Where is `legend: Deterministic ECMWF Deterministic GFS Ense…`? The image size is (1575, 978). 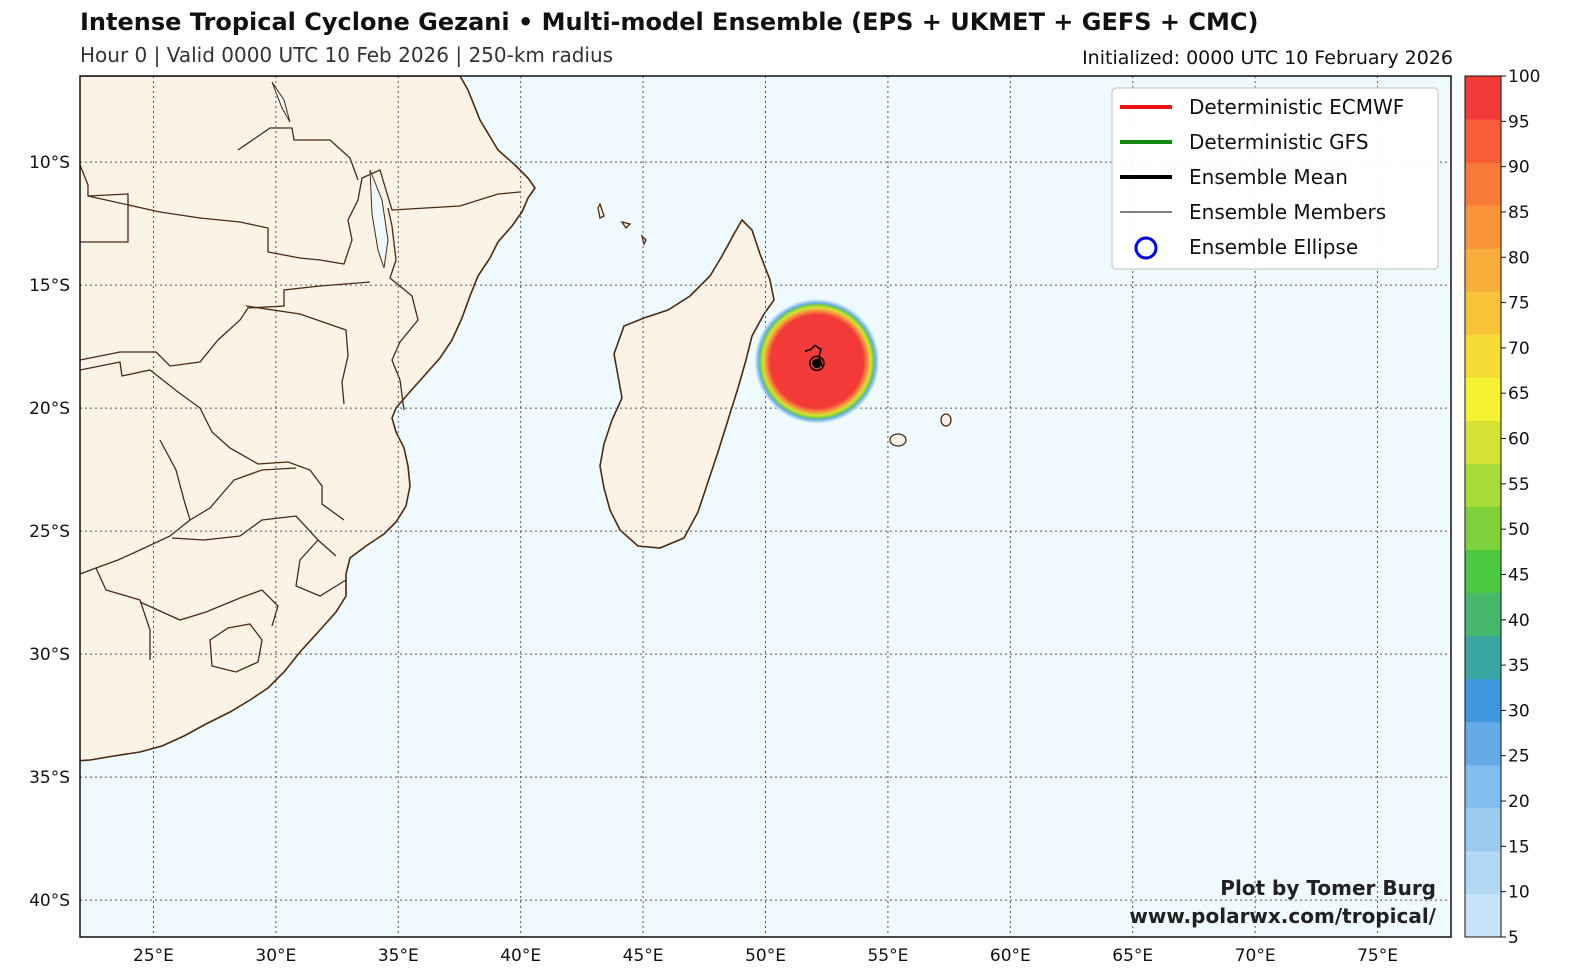
legend: Deterministic ECMWF Deterministic GFS Ense… is located at coordinates (1275, 178).